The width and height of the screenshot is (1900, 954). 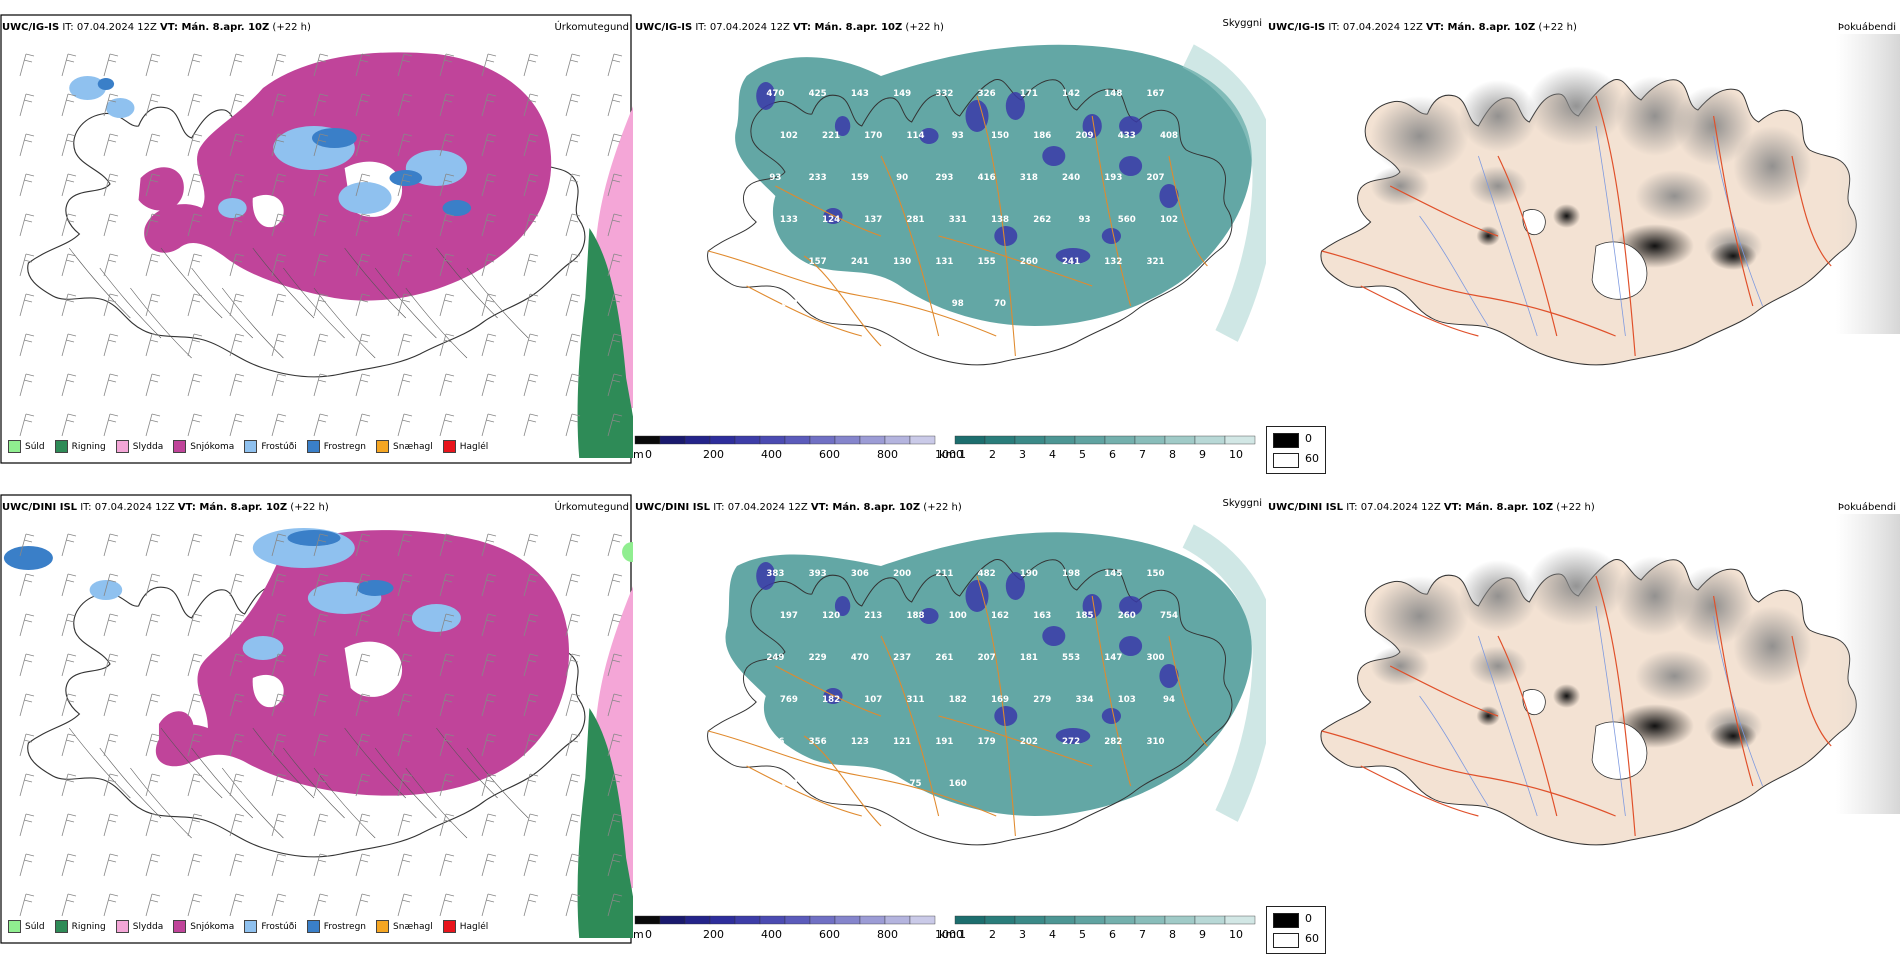 I want to click on visibility-value: 179, so click(x=987, y=742).